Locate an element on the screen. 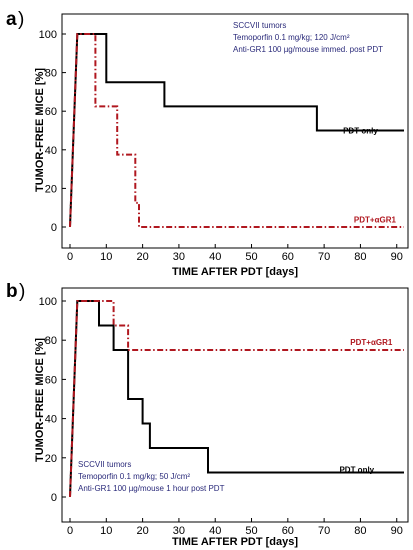 The width and height of the screenshot is (413, 550). panel-a-y-axis-label: TUMOR-FREE MICE [%] is located at coordinates (40, 130).